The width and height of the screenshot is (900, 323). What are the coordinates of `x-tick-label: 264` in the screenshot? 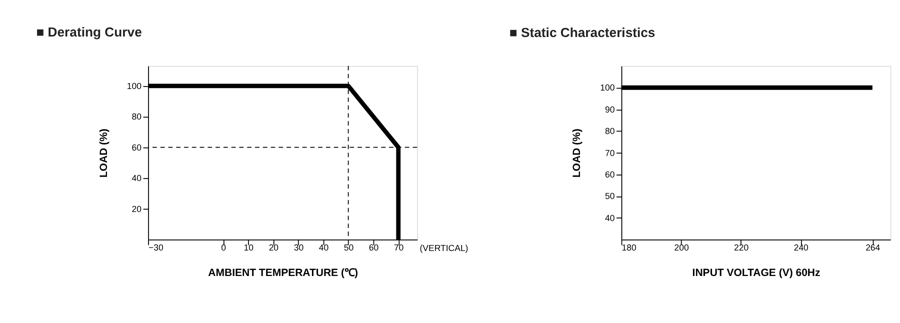 It's located at (873, 247).